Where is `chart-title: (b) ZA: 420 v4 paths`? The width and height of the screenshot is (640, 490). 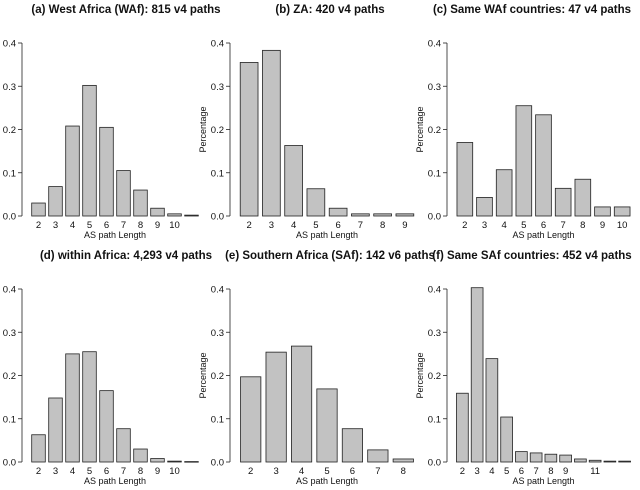 chart-title: (b) ZA: 420 v4 paths is located at coordinates (329, 10).